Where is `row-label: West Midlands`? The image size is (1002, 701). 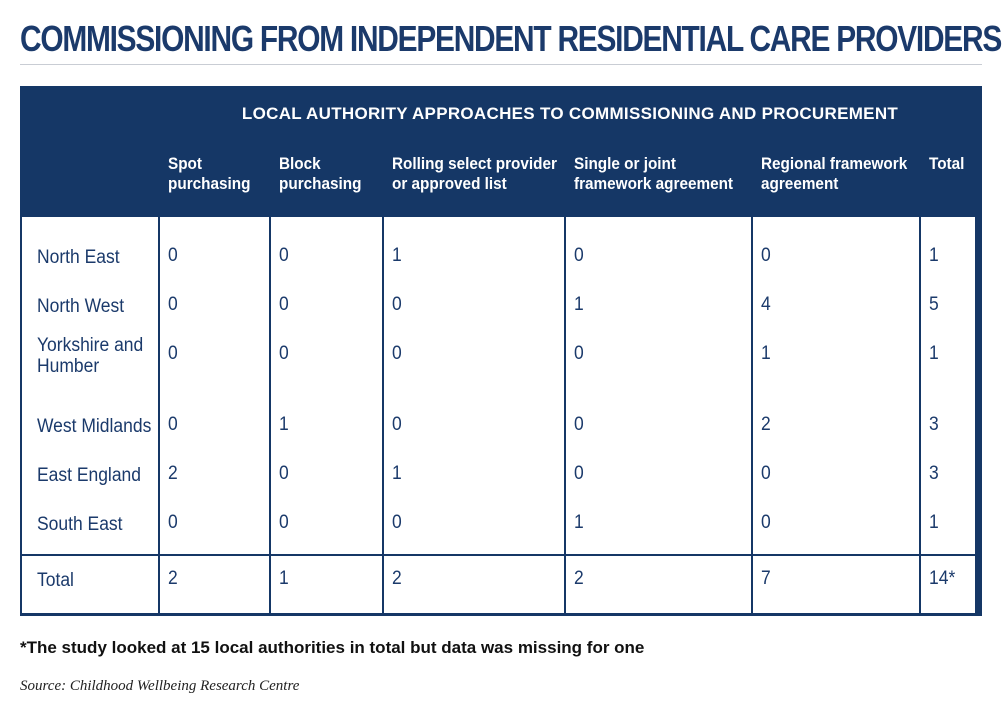 row-label: West Midlands is located at coordinates (94, 426).